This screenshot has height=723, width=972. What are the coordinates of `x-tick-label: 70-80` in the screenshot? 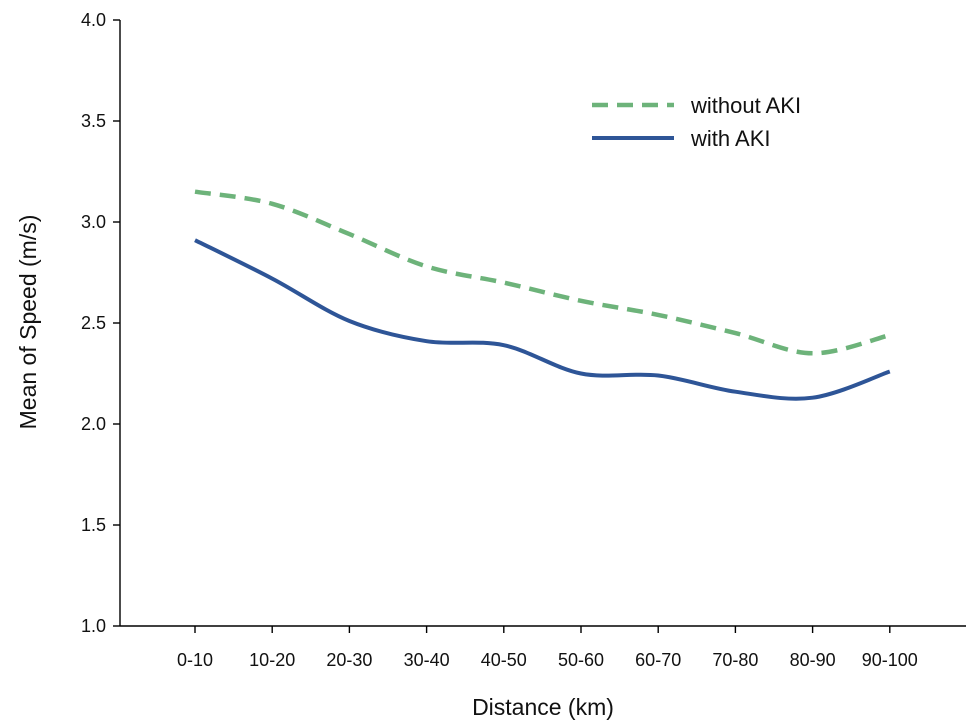 It's located at (735, 660).